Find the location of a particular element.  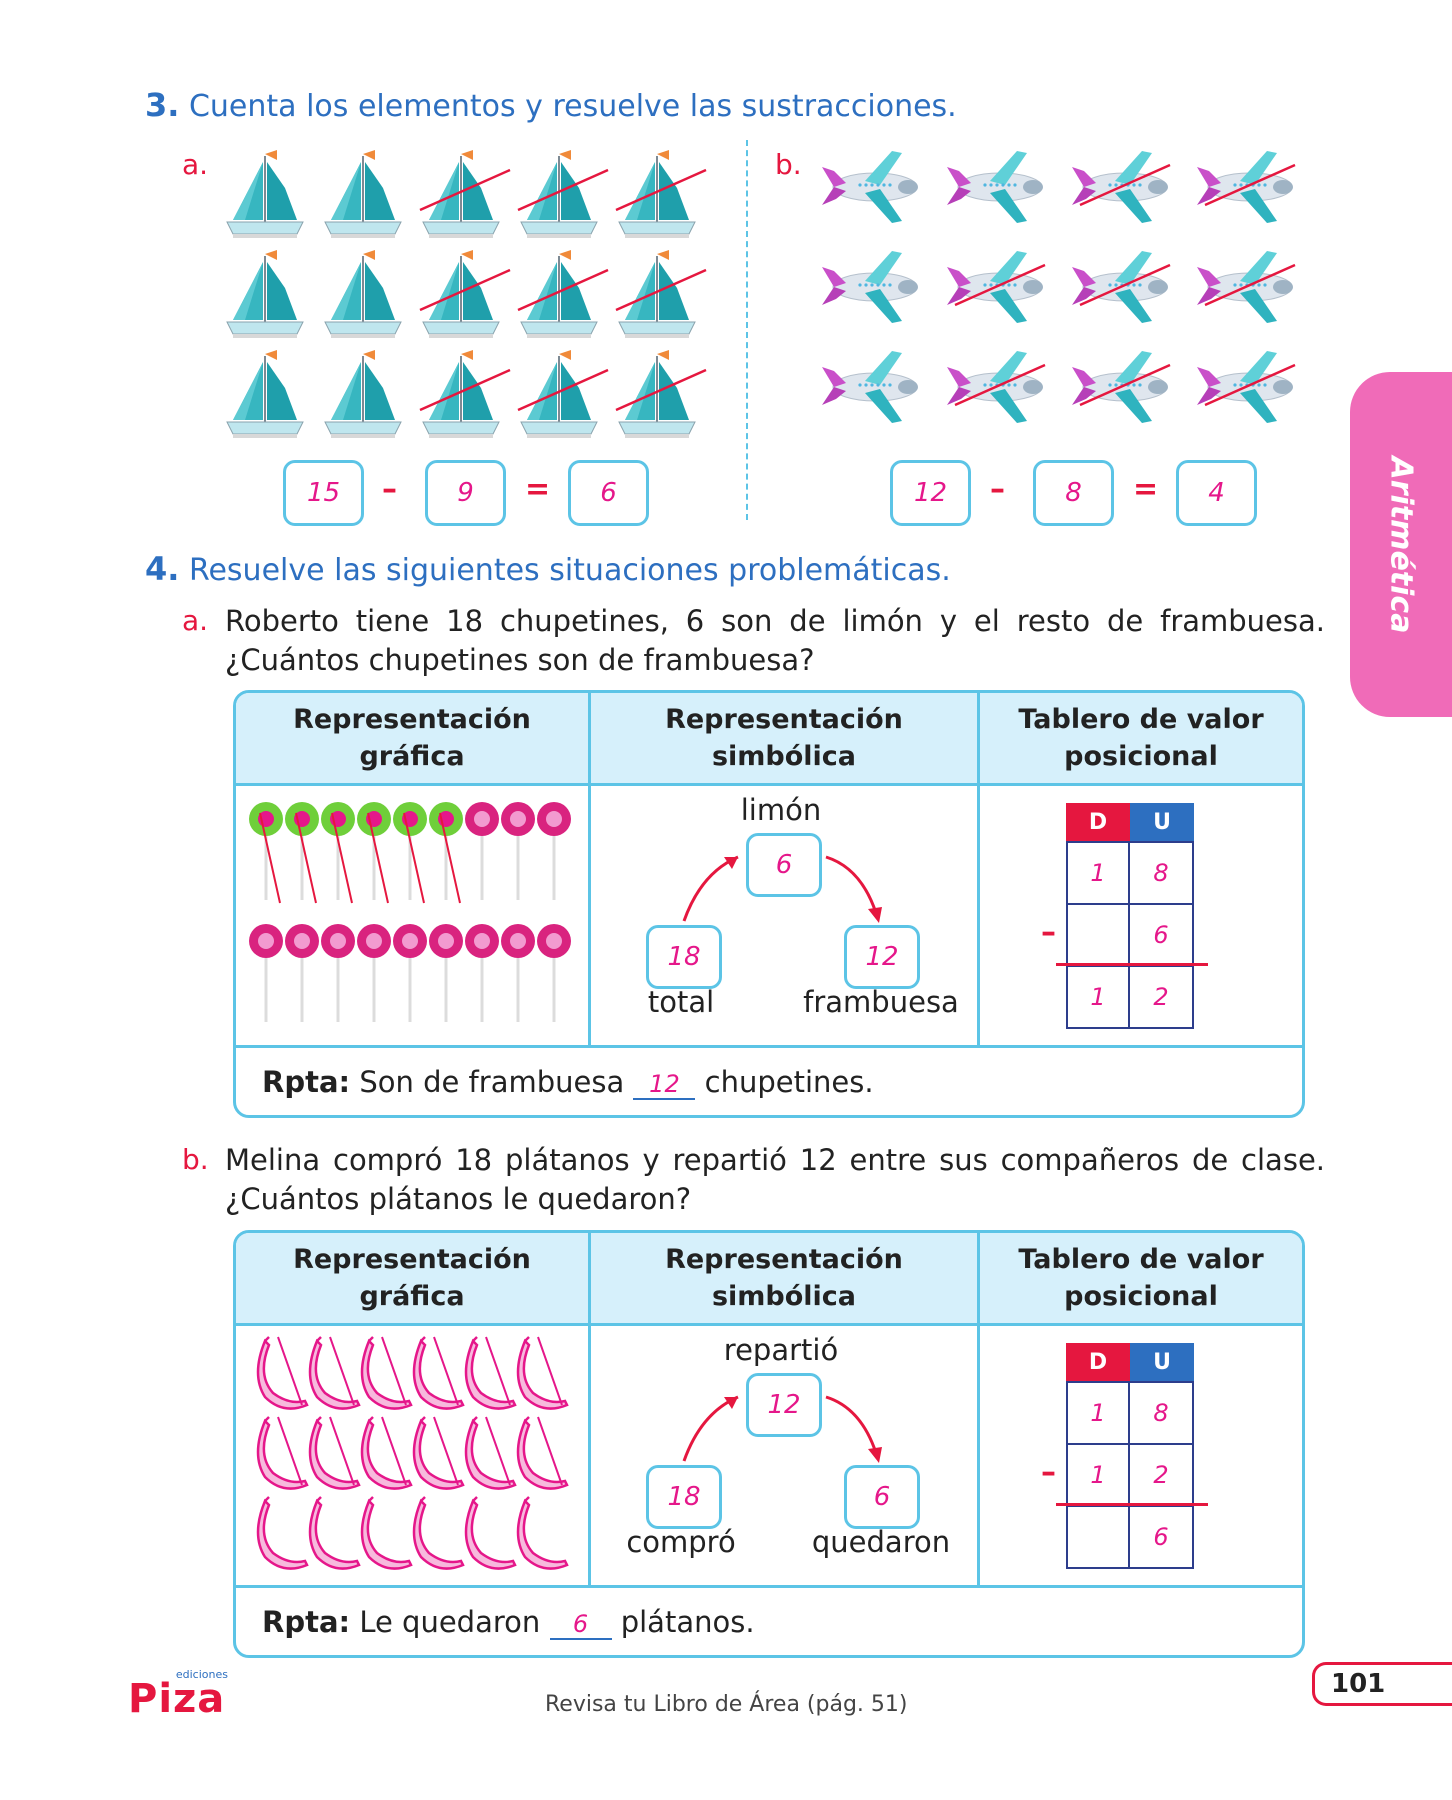

page-number: 101 is located at coordinates (1382, 1684).